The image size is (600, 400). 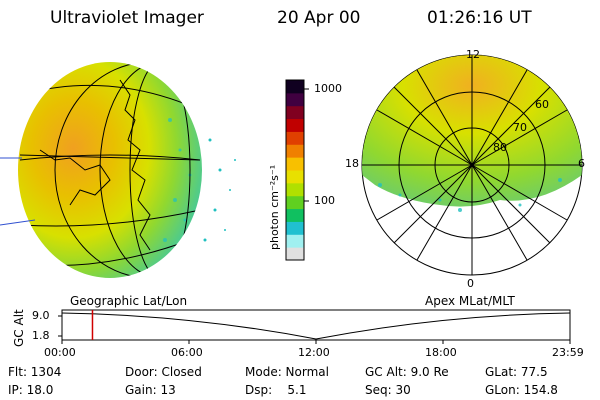 I want to click on mlt-label-12: 12, so click(x=473, y=54).